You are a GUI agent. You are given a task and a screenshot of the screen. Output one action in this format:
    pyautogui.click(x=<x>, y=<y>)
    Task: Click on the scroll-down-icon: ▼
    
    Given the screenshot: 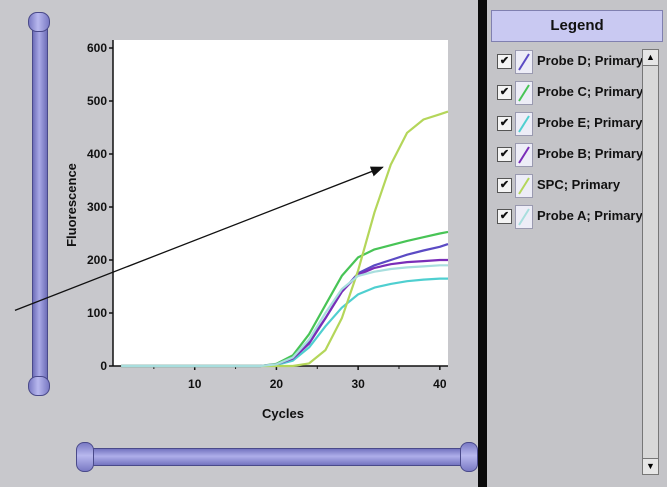 What is the action you would take?
    pyautogui.click(x=650, y=466)
    